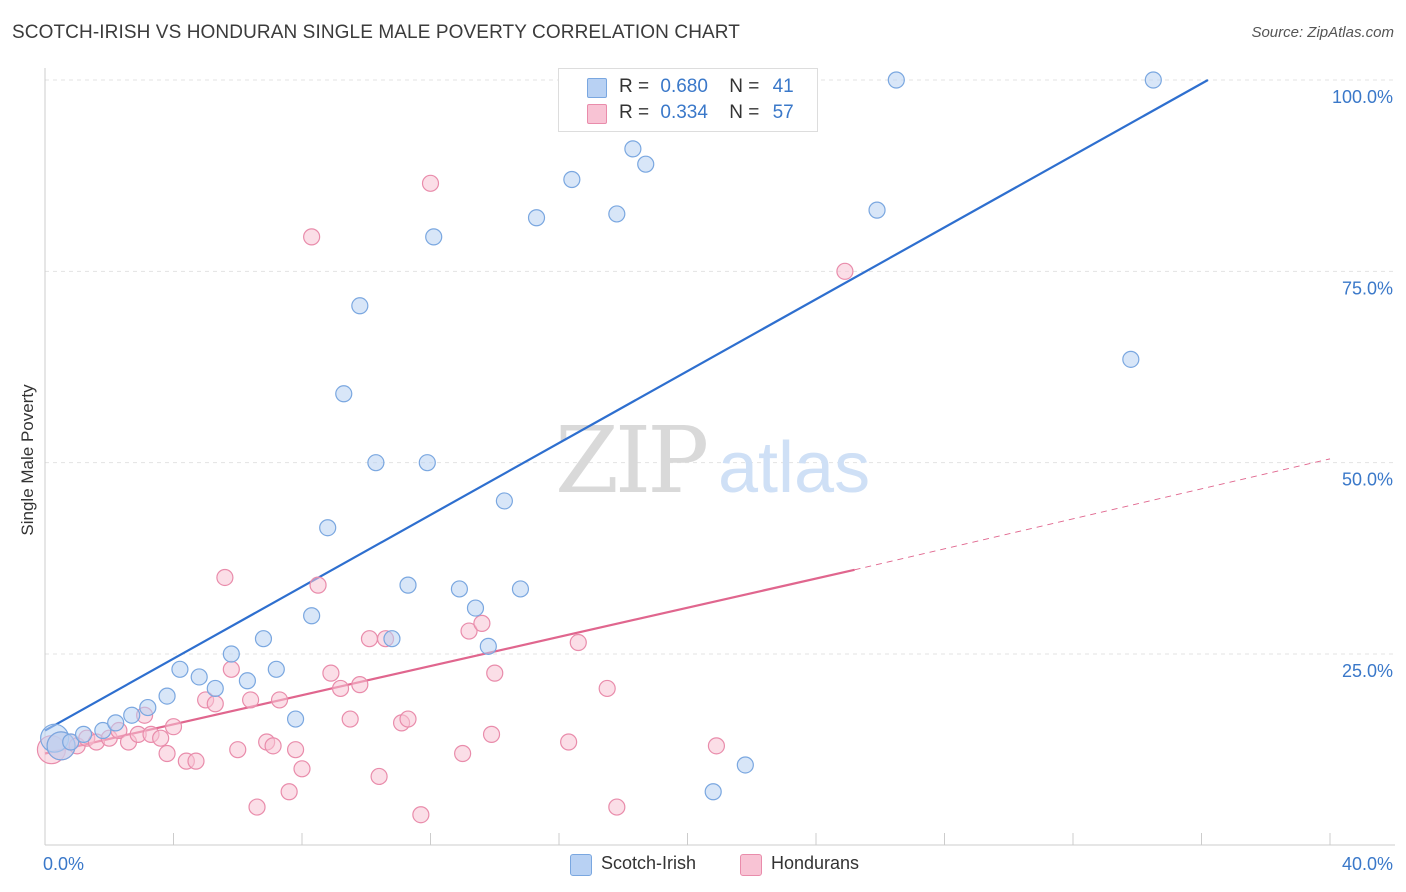  I want to click on source-credit: Source: ZipAtlas.com, so click(1322, 32).